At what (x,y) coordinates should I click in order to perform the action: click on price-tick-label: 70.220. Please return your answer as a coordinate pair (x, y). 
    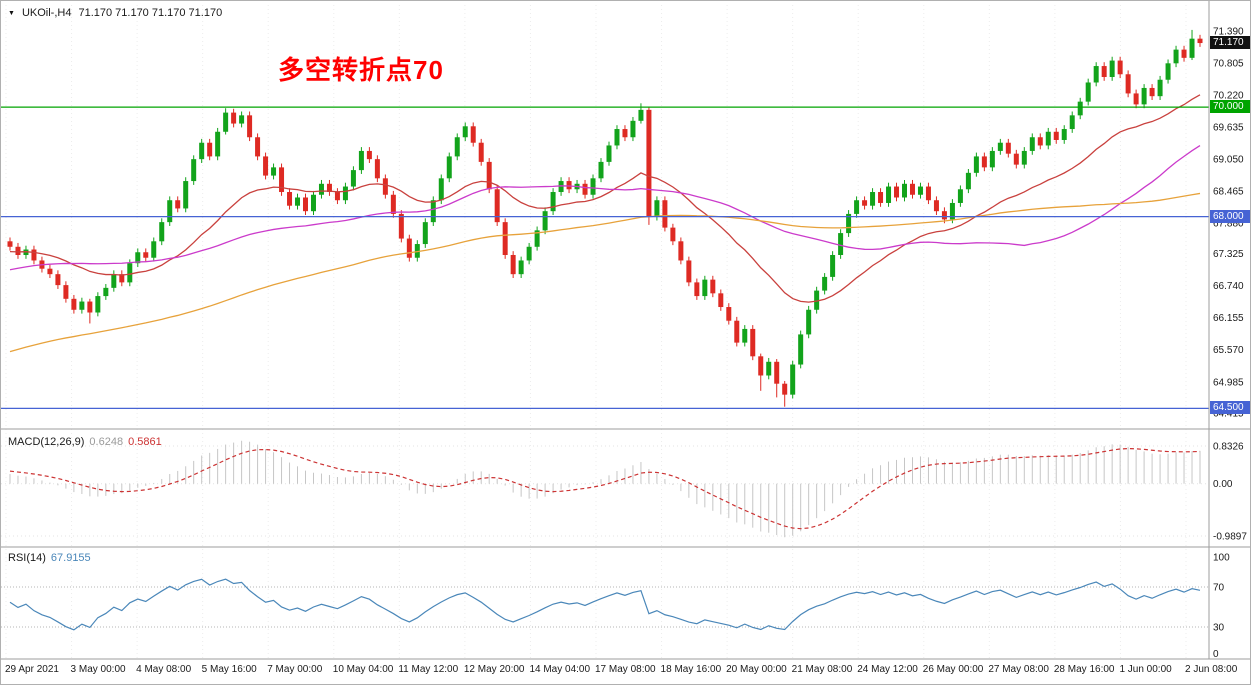
    Looking at the image, I should click on (1228, 96).